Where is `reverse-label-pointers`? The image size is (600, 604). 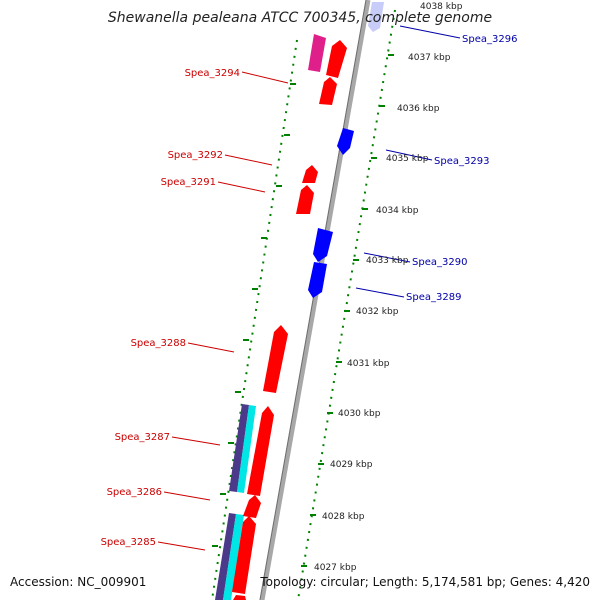 reverse-label-pointers is located at coordinates (408, 161).